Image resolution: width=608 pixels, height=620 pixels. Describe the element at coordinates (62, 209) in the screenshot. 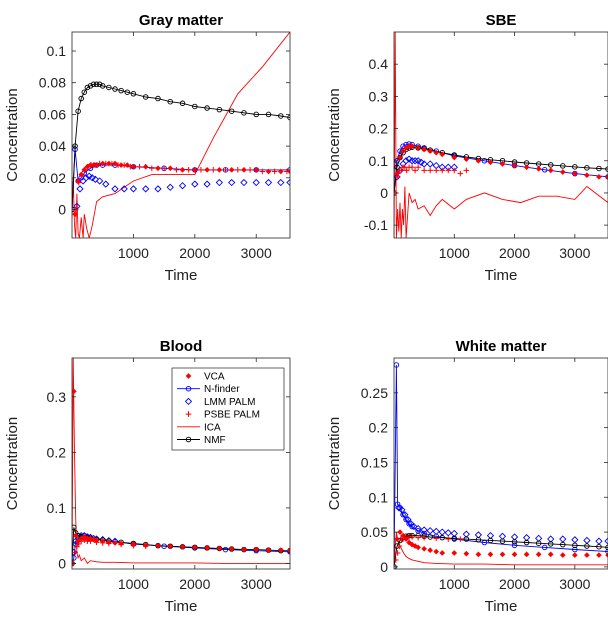

I see `y-tick-label: 0` at that location.